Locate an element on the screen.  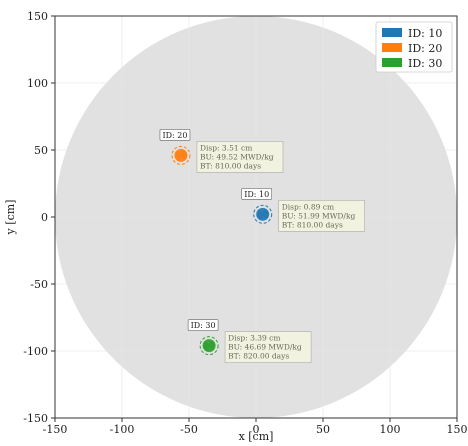
burntime-annotation: BT: 820.00 days is located at coordinates (258, 356).